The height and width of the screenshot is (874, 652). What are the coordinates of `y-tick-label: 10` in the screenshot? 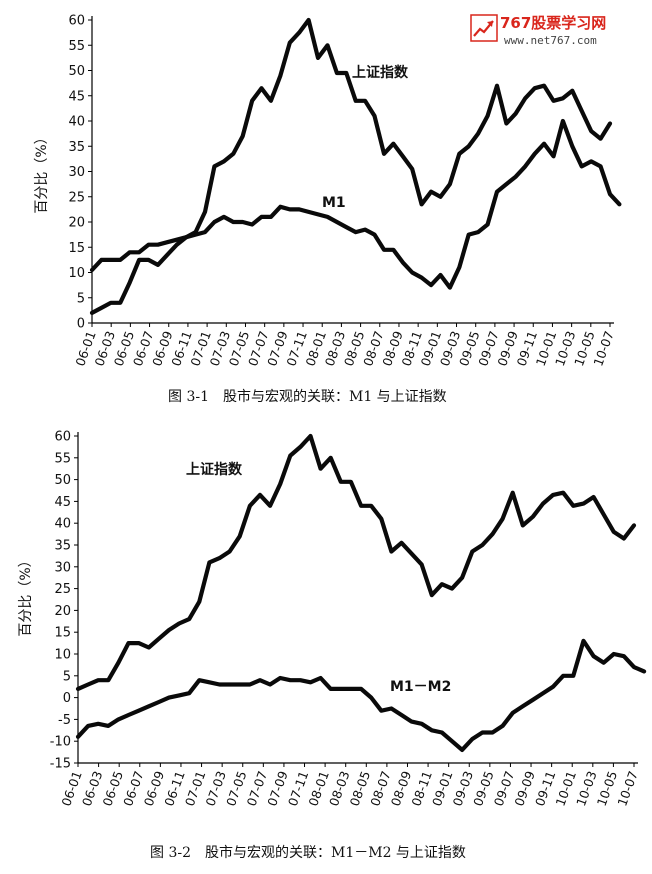 It's located at (76, 273).